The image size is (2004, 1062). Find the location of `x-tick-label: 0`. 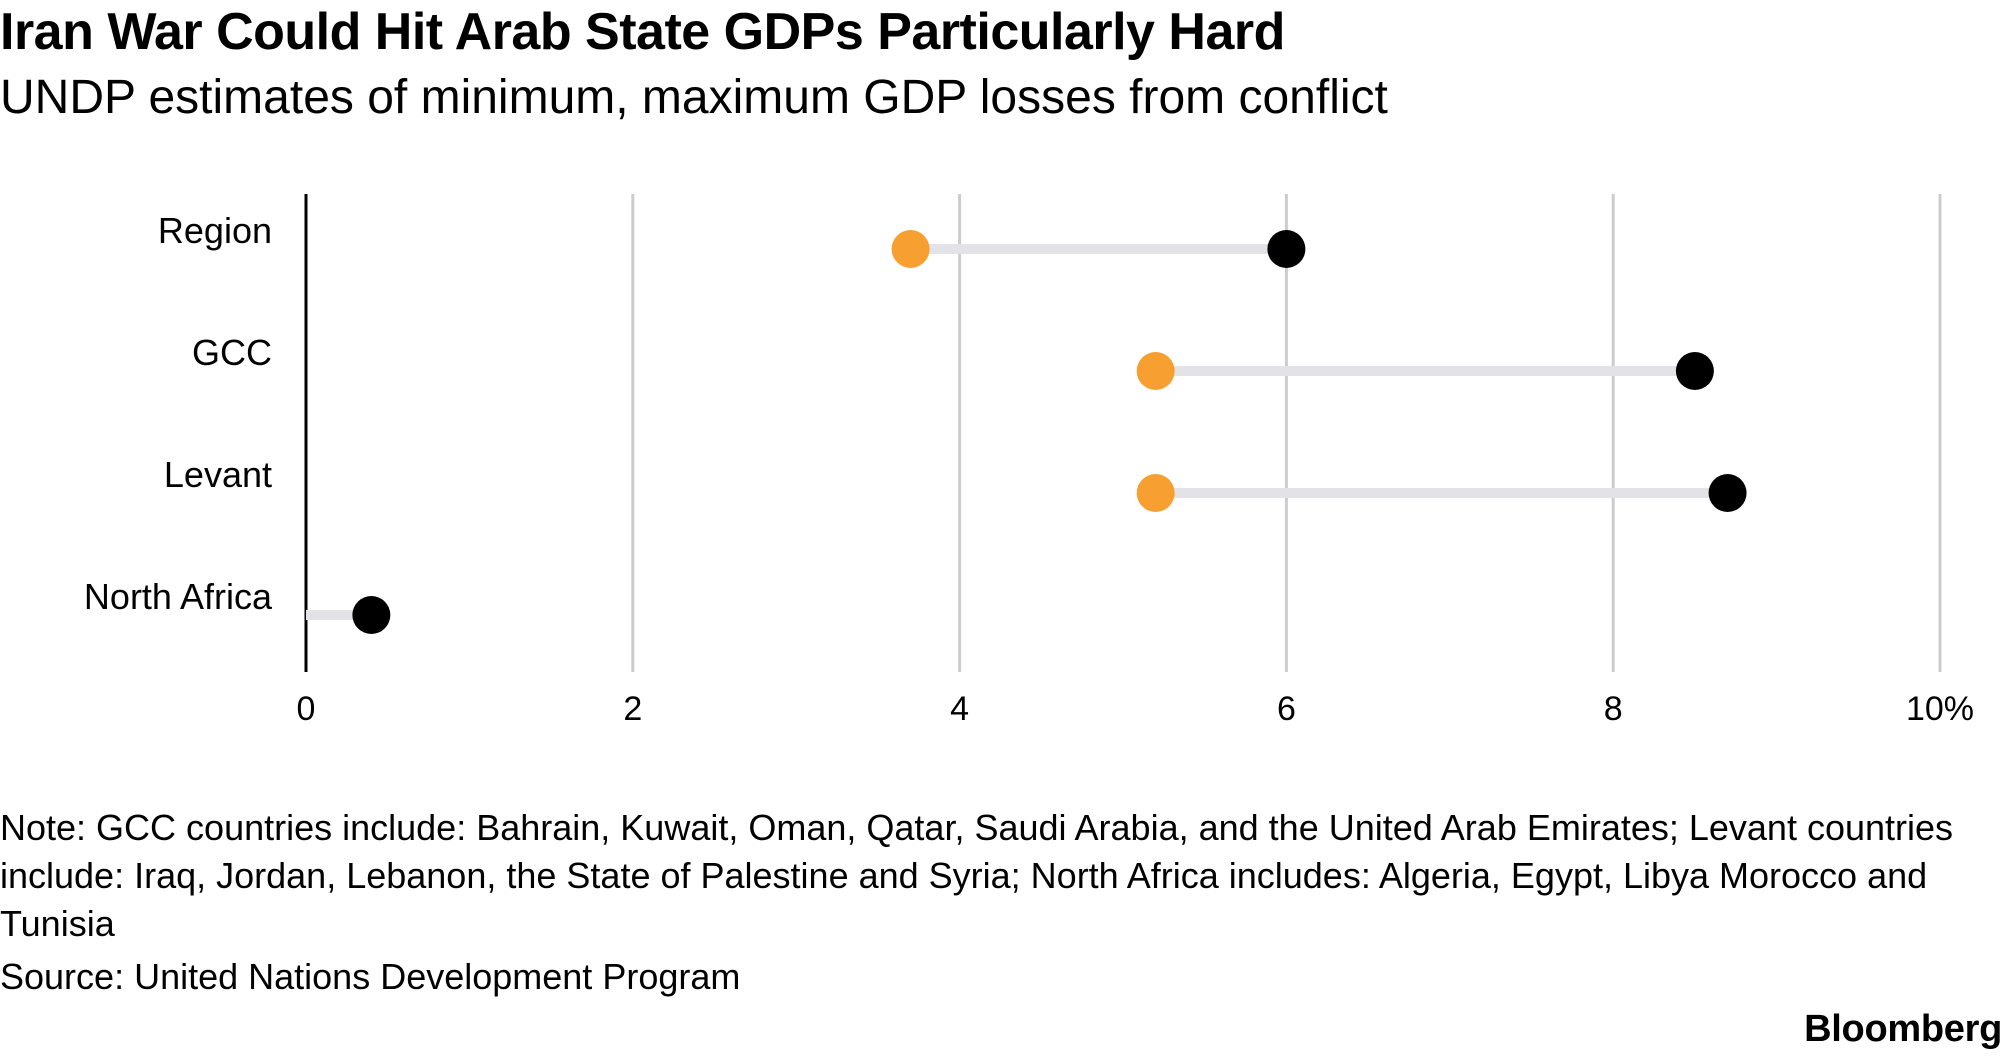

x-tick-label: 0 is located at coordinates (306, 709).